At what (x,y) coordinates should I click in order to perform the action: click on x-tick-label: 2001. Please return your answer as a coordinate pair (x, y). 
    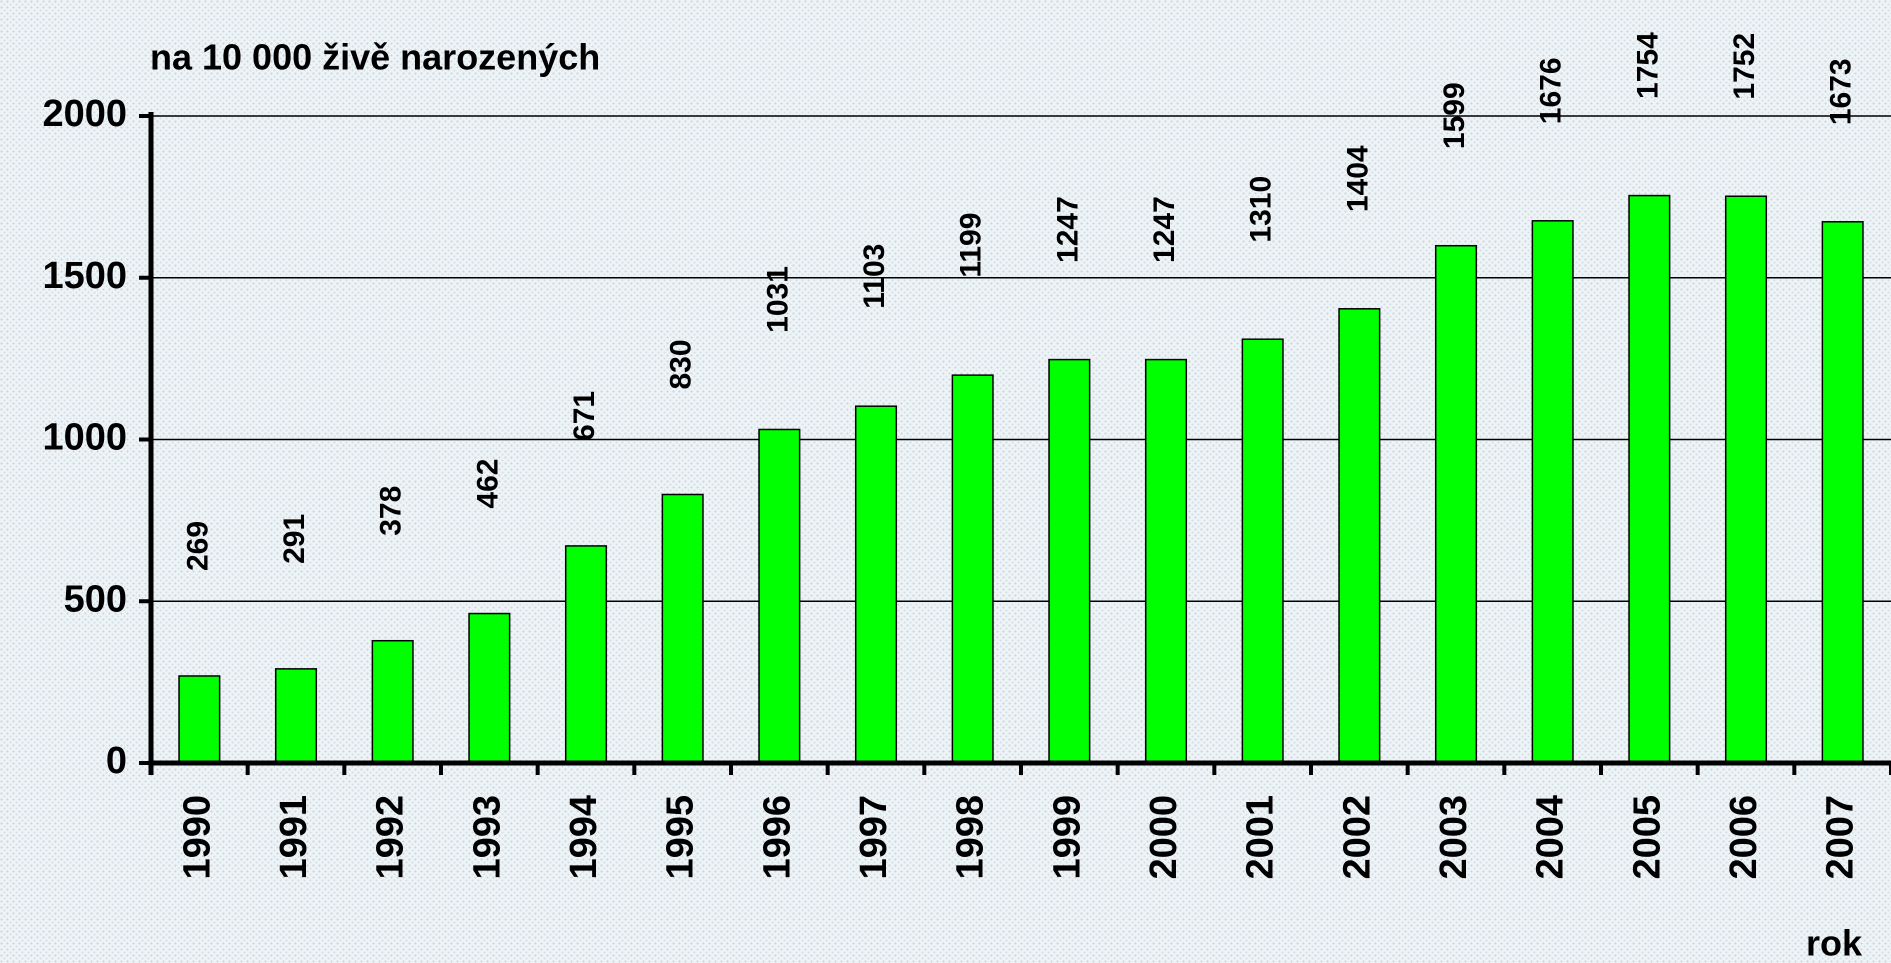
    Looking at the image, I should click on (1261, 837).